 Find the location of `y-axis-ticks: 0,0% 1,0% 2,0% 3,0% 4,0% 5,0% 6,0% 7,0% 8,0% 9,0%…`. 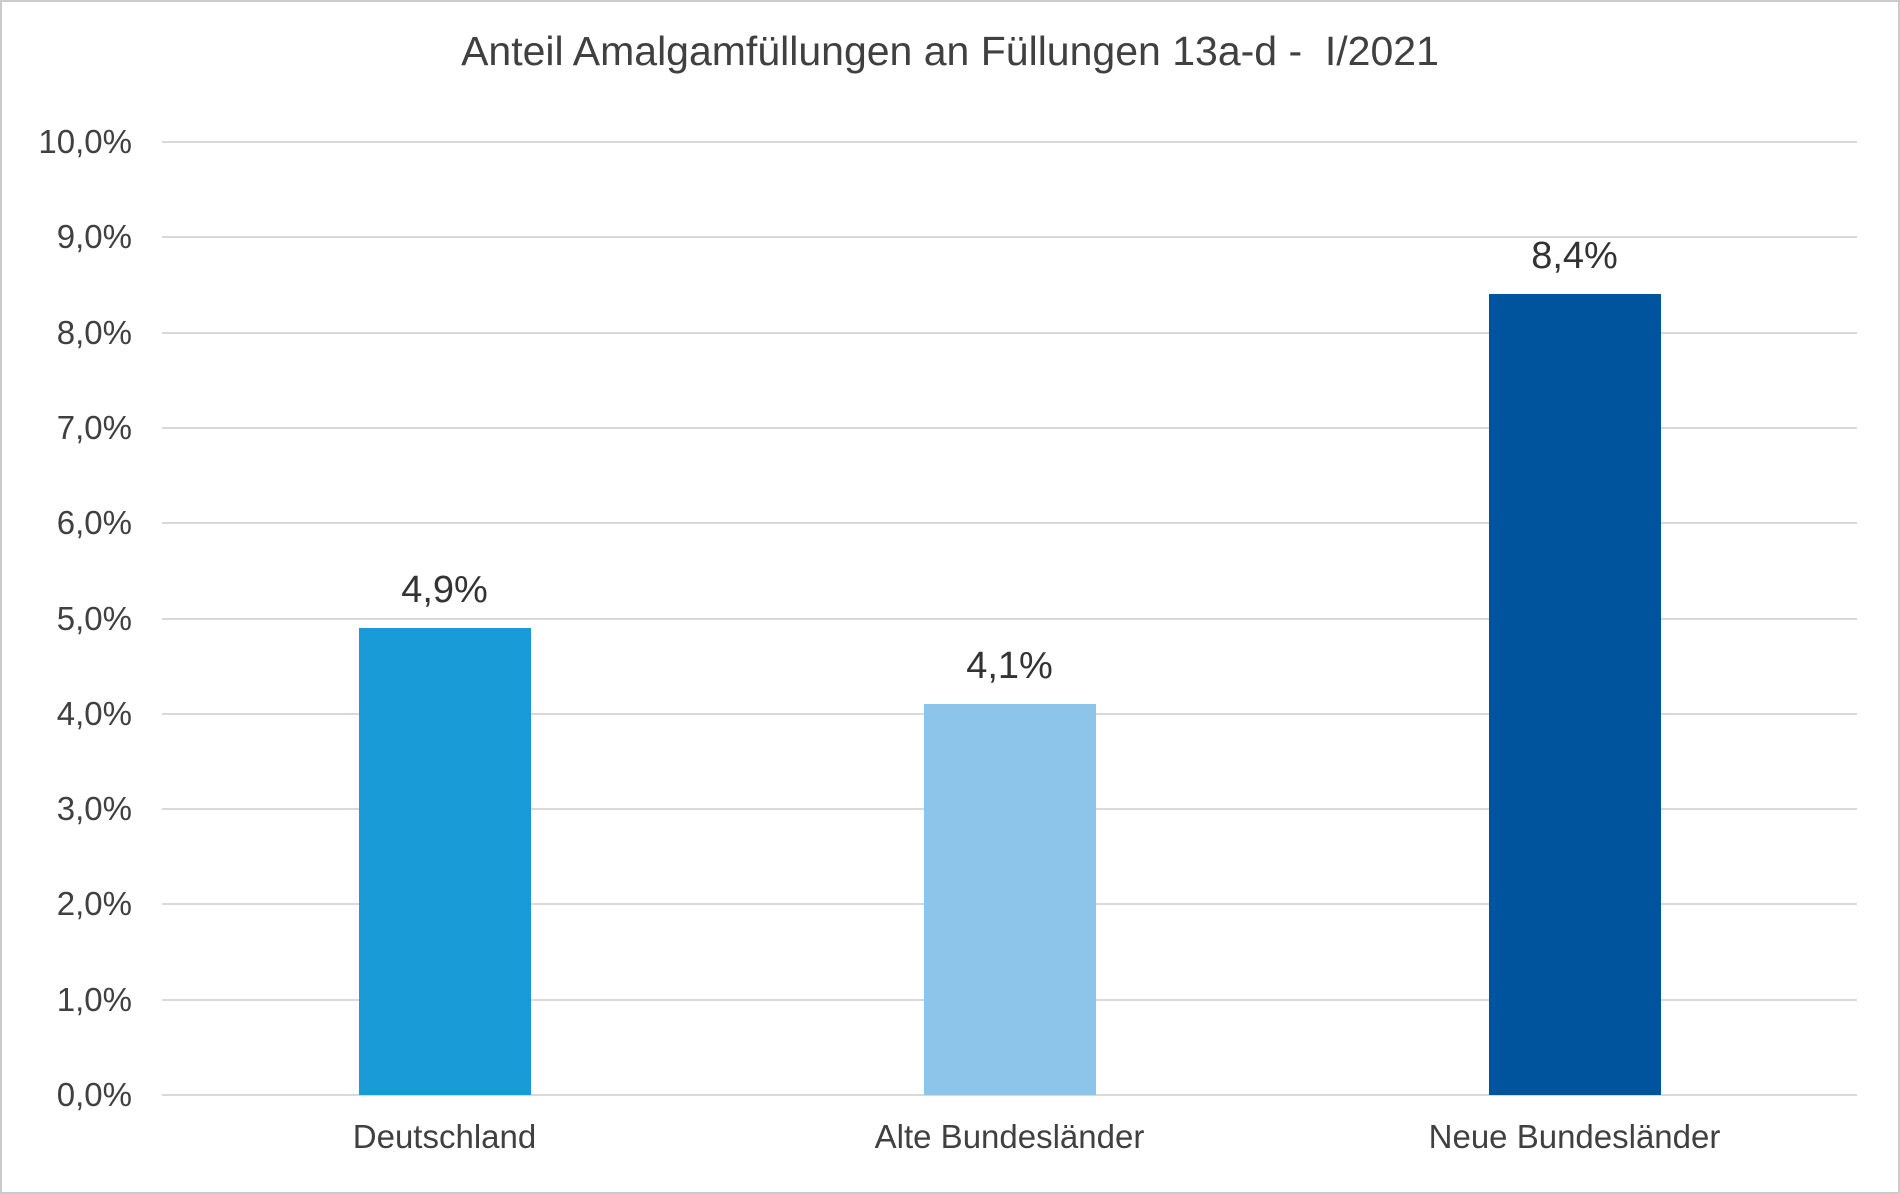

y-axis-ticks: 0,0% 1,0% 2,0% 3,0% 4,0% 5,0% 6,0% 7,0% 8,0% 9,0%… is located at coordinates (67, 618).